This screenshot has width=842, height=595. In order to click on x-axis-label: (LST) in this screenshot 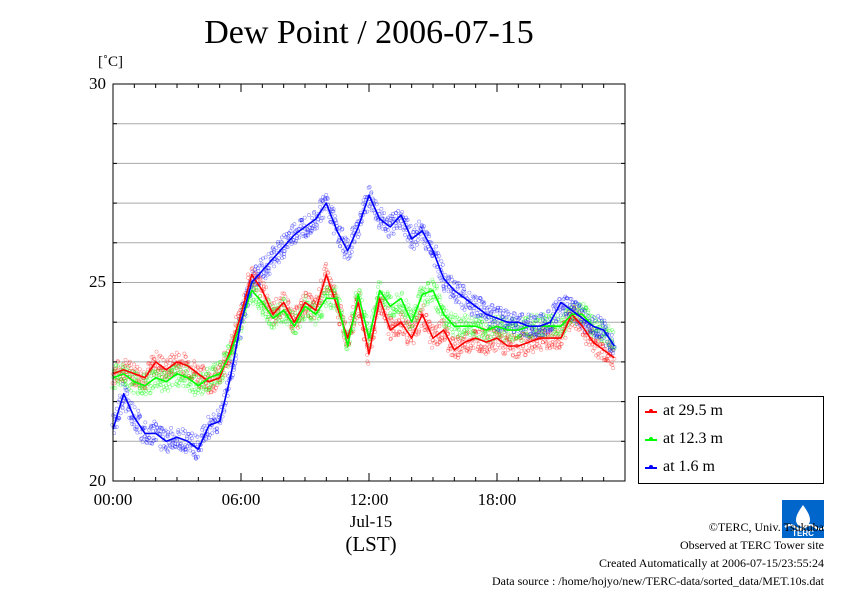, I will do `click(371, 544)`.